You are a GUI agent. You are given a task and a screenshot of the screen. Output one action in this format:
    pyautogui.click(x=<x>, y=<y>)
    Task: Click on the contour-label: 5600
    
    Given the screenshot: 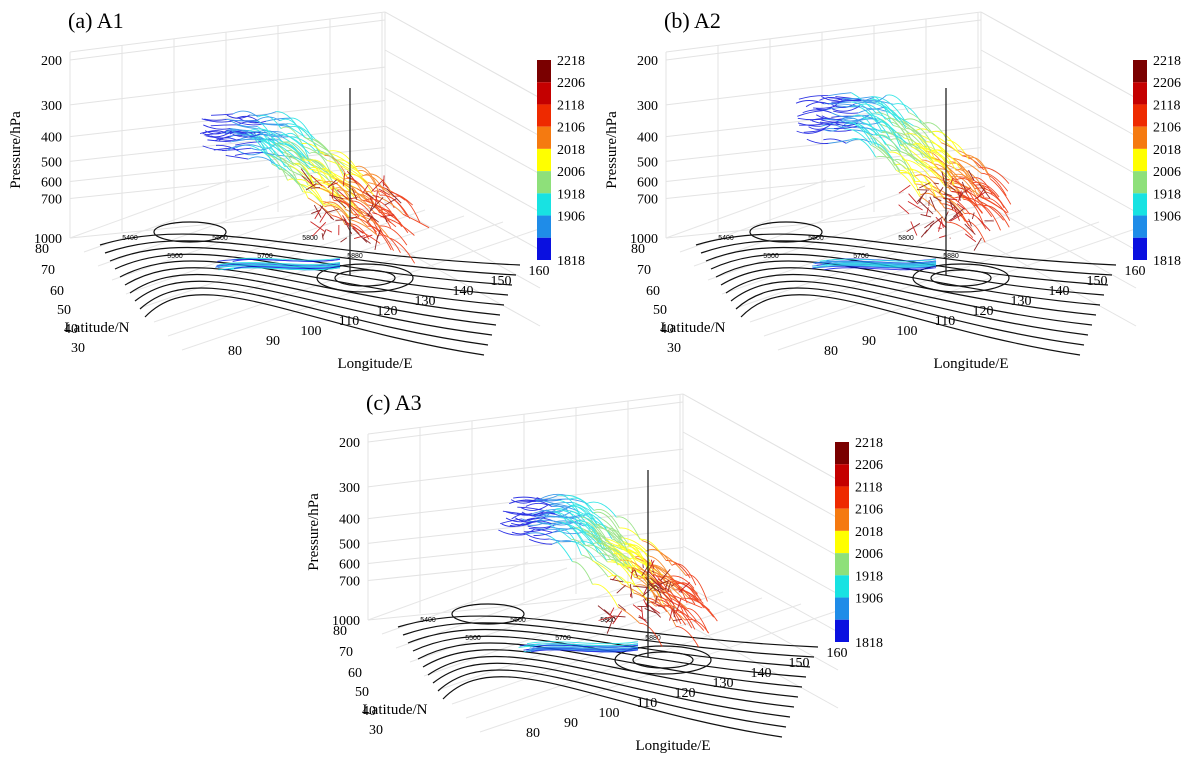 What is the action you would take?
    pyautogui.click(x=816, y=238)
    